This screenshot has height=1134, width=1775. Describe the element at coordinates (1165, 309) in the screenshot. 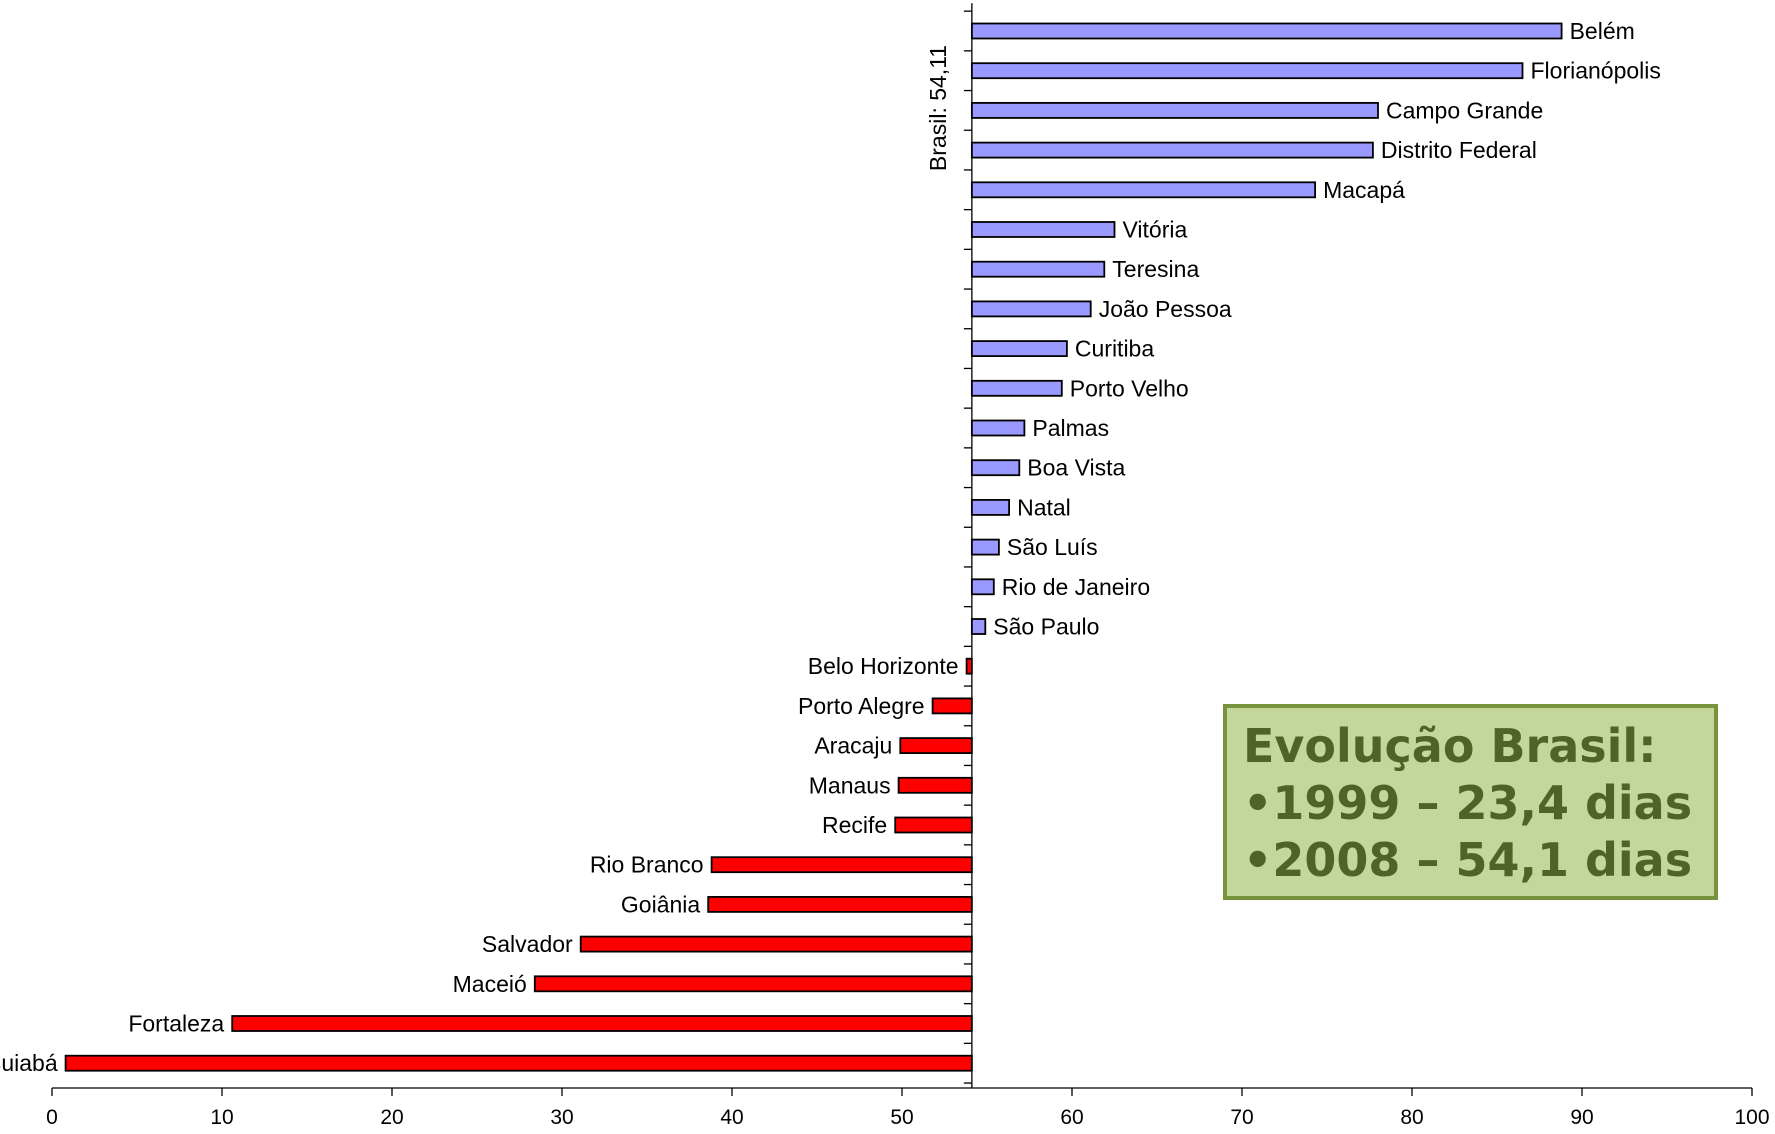

I see `bar-label: João Pessoa` at that location.